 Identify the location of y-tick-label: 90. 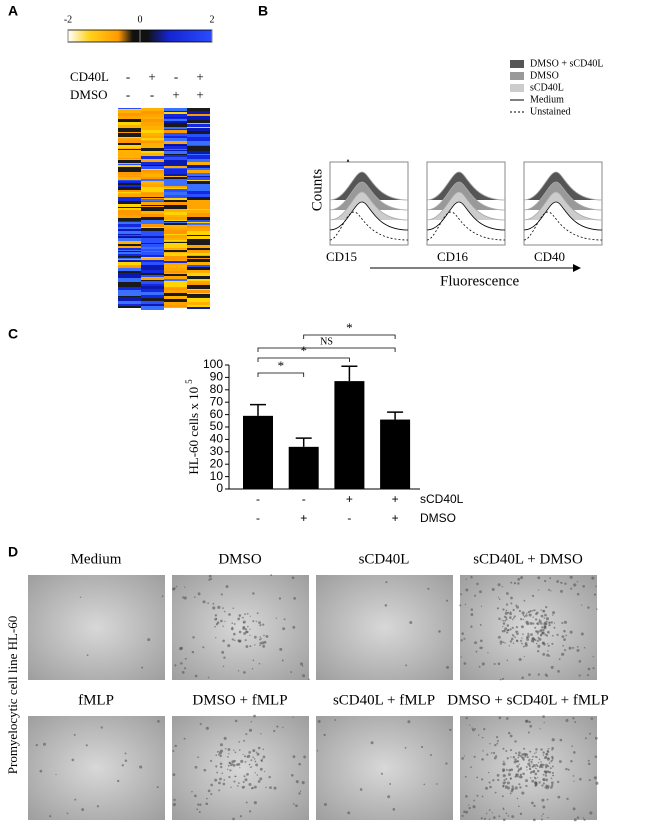
(217, 377).